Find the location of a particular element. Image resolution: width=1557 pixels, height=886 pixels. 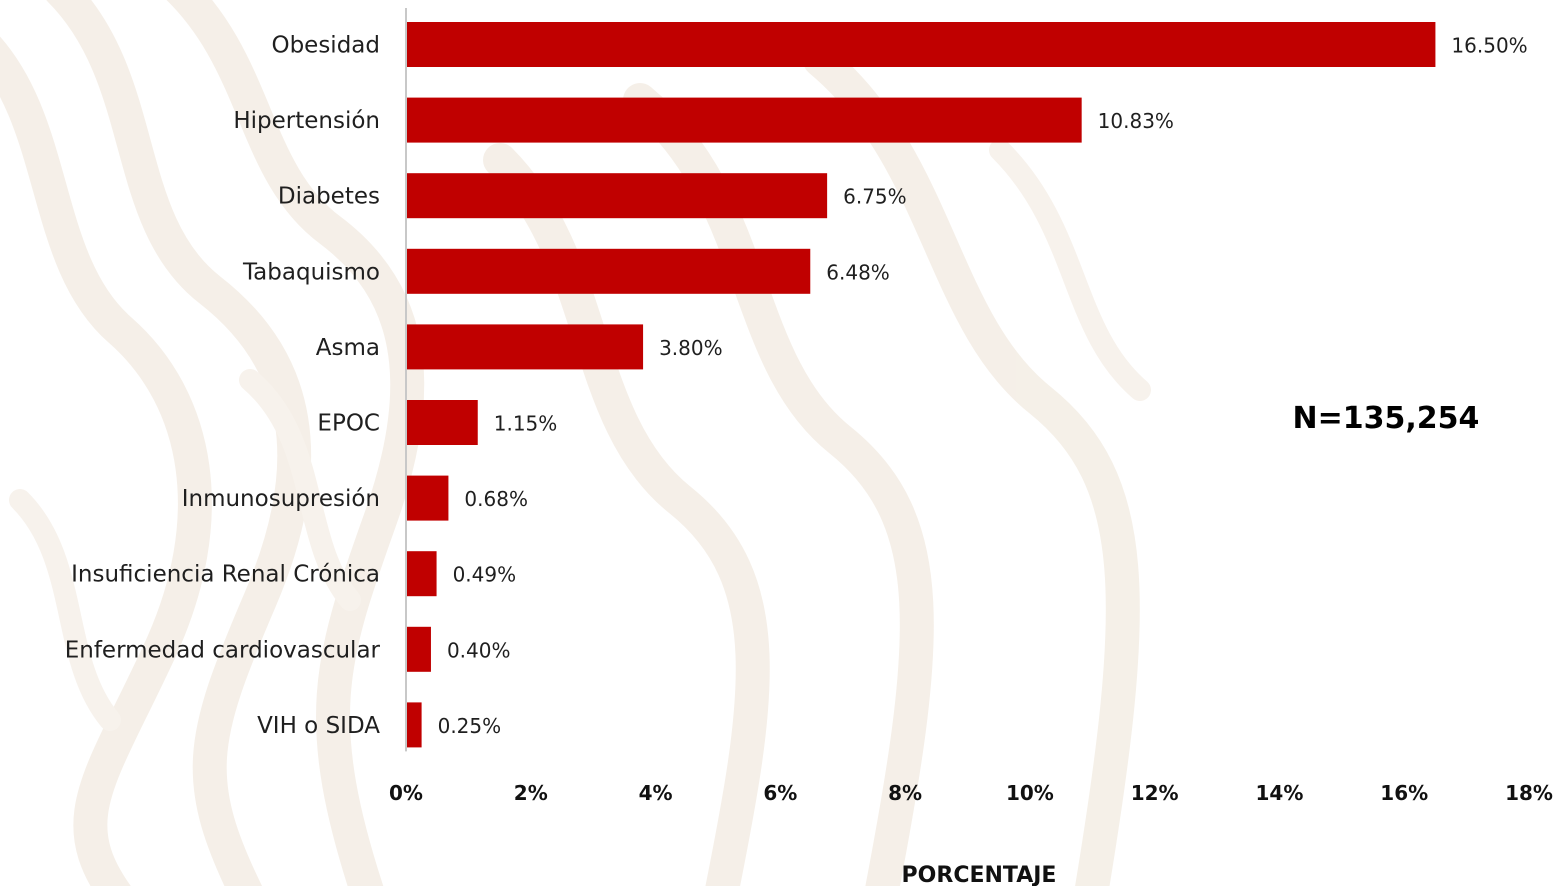

x-tick-label: 0% is located at coordinates (406, 793).